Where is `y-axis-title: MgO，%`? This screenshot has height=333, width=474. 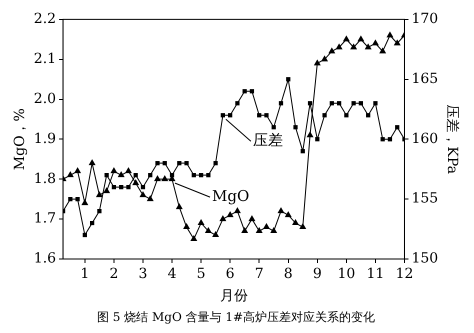 y-axis-title: MgO，% is located at coordinates (20, 139).